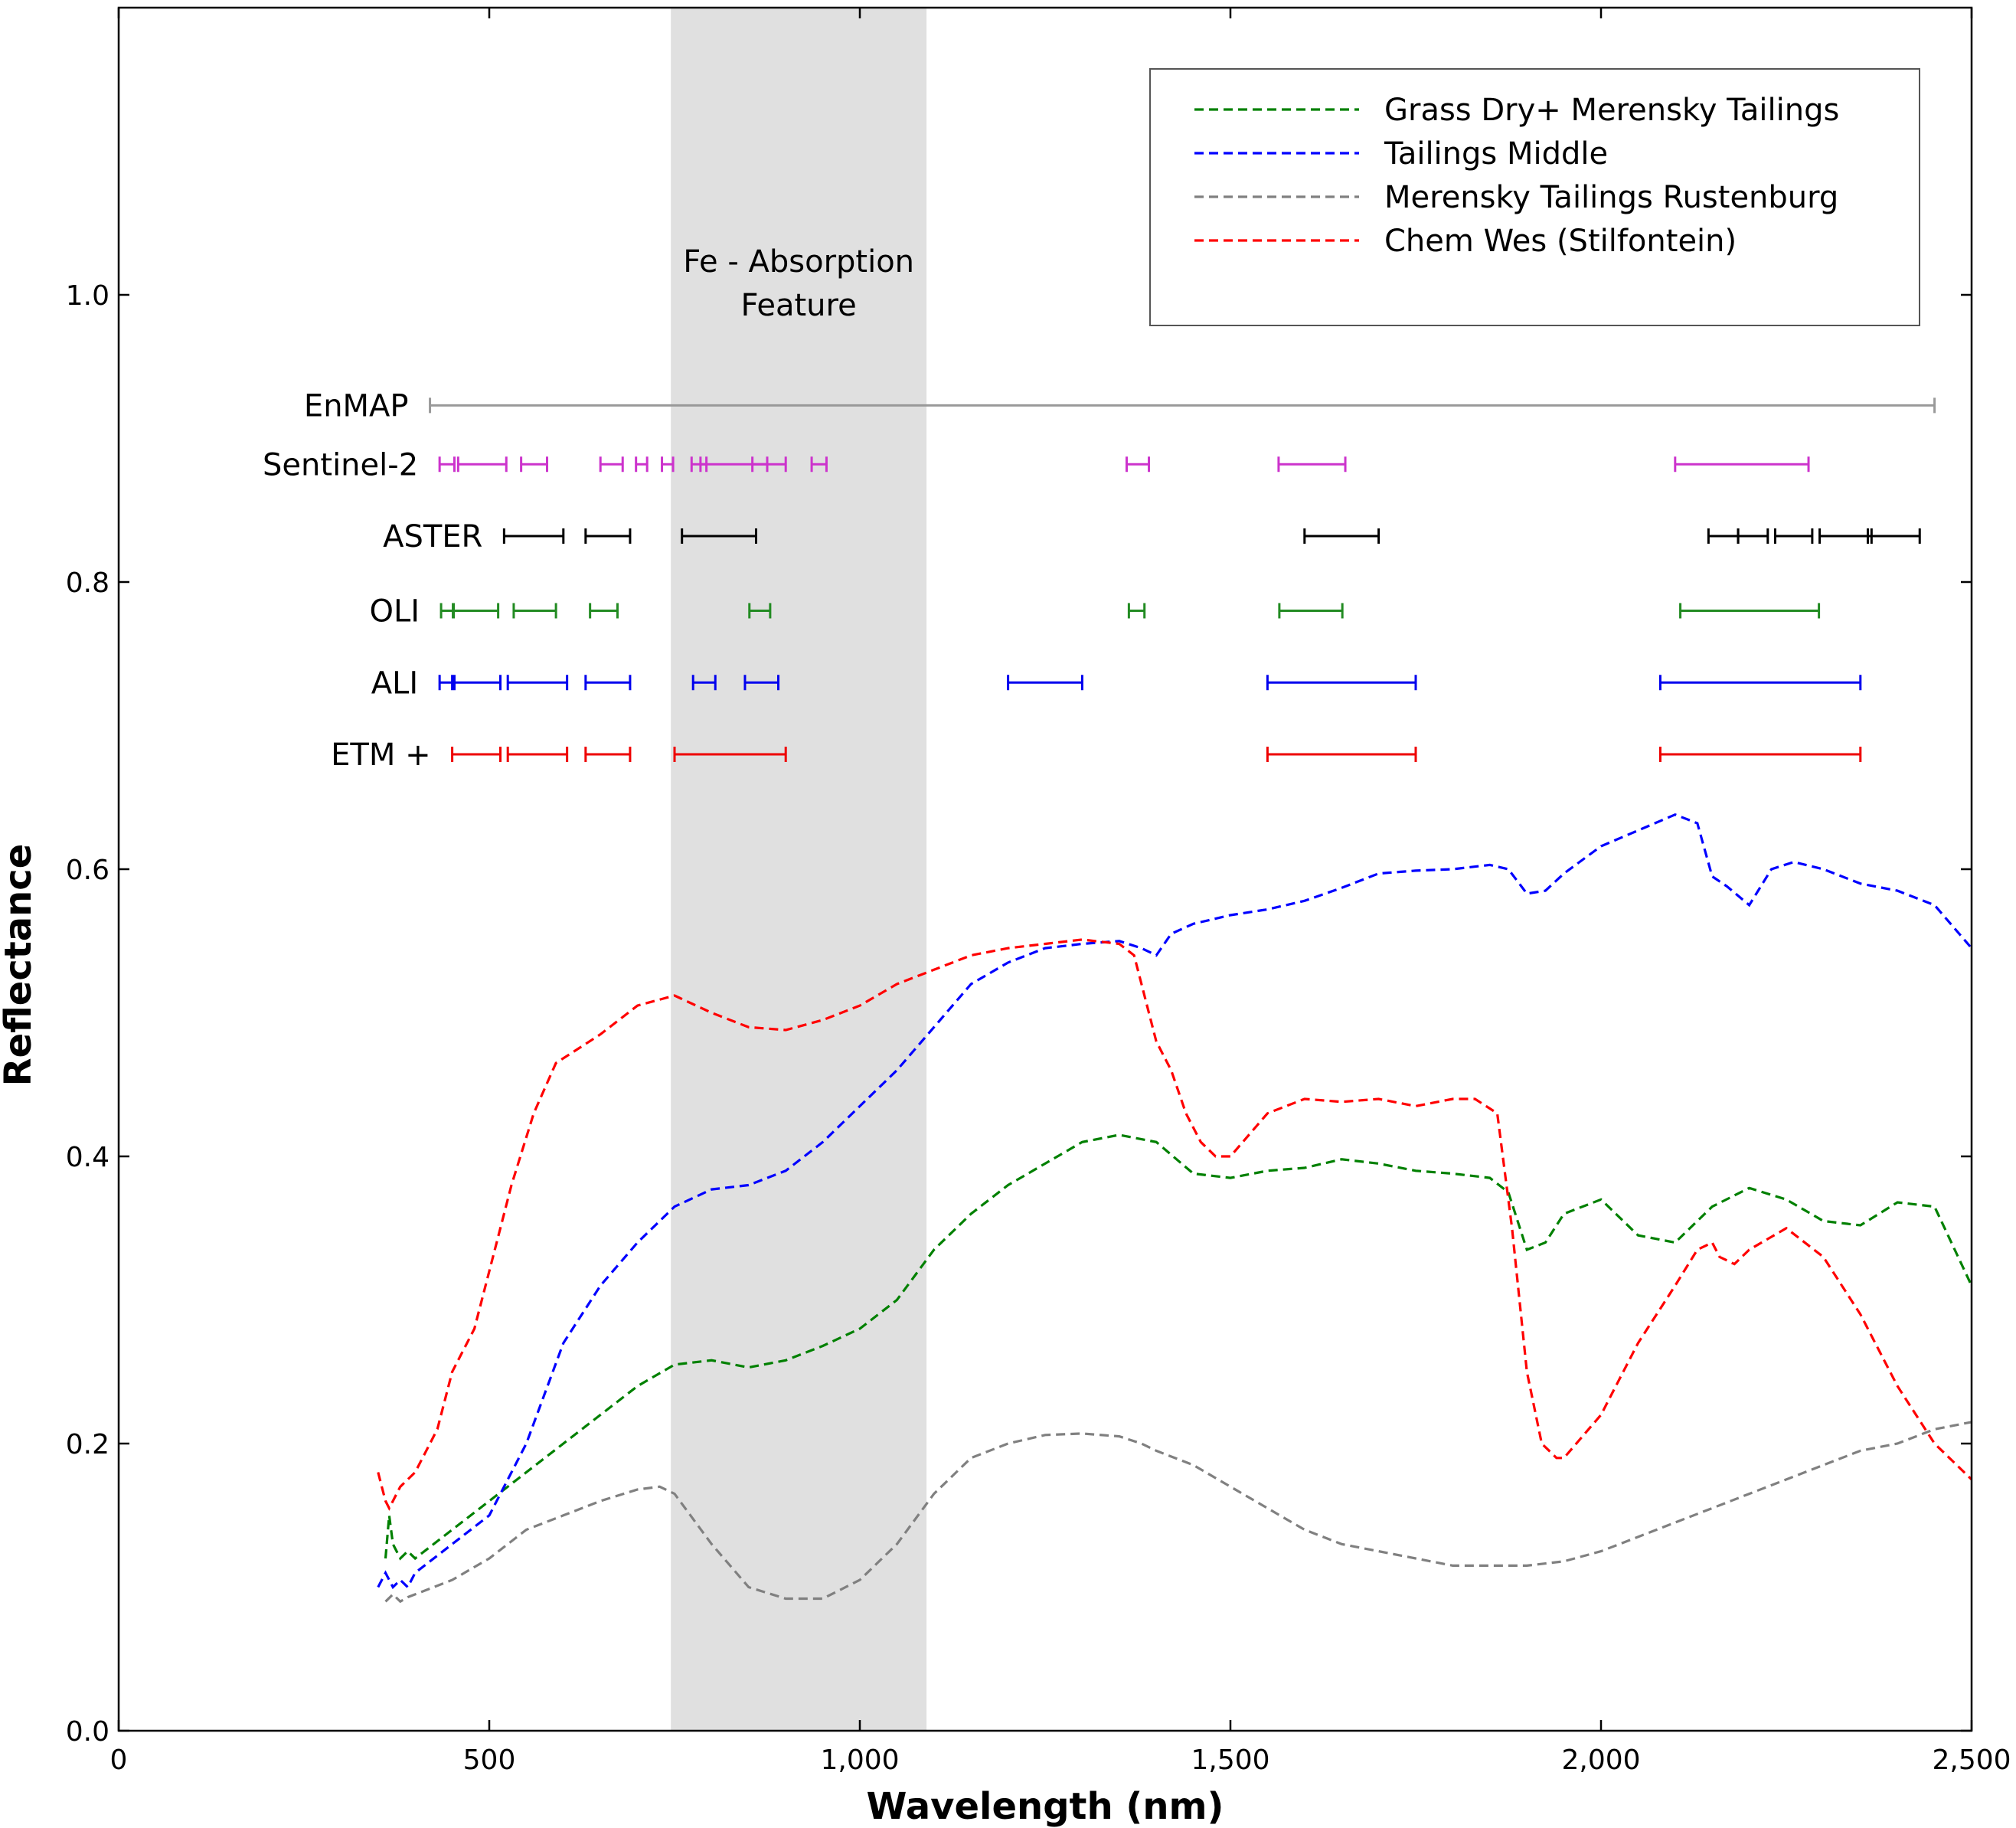 This screenshot has height=1828, width=2016. What do you see at coordinates (798, 262) in the screenshot?
I see `fe-absorption-label-line1: Fe - Absorption` at bounding box center [798, 262].